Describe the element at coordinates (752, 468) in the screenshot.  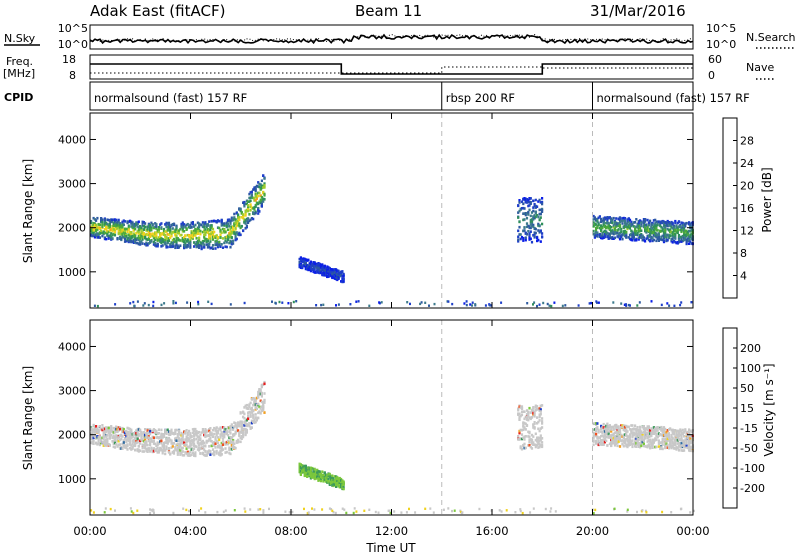
I see `velocity-colorbar-tick-label: -100` at that location.